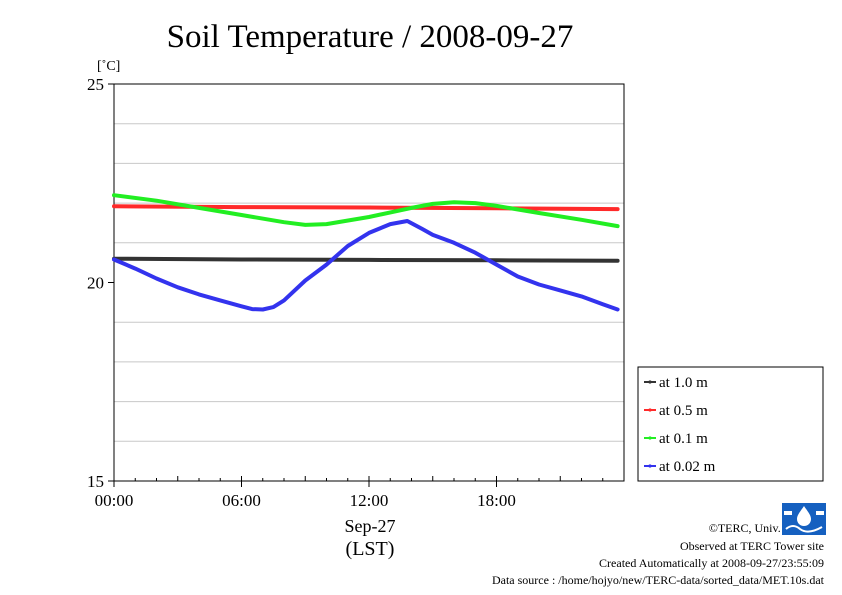 The width and height of the screenshot is (842, 595). I want to click on x-tick-label: 12:00, so click(369, 500).